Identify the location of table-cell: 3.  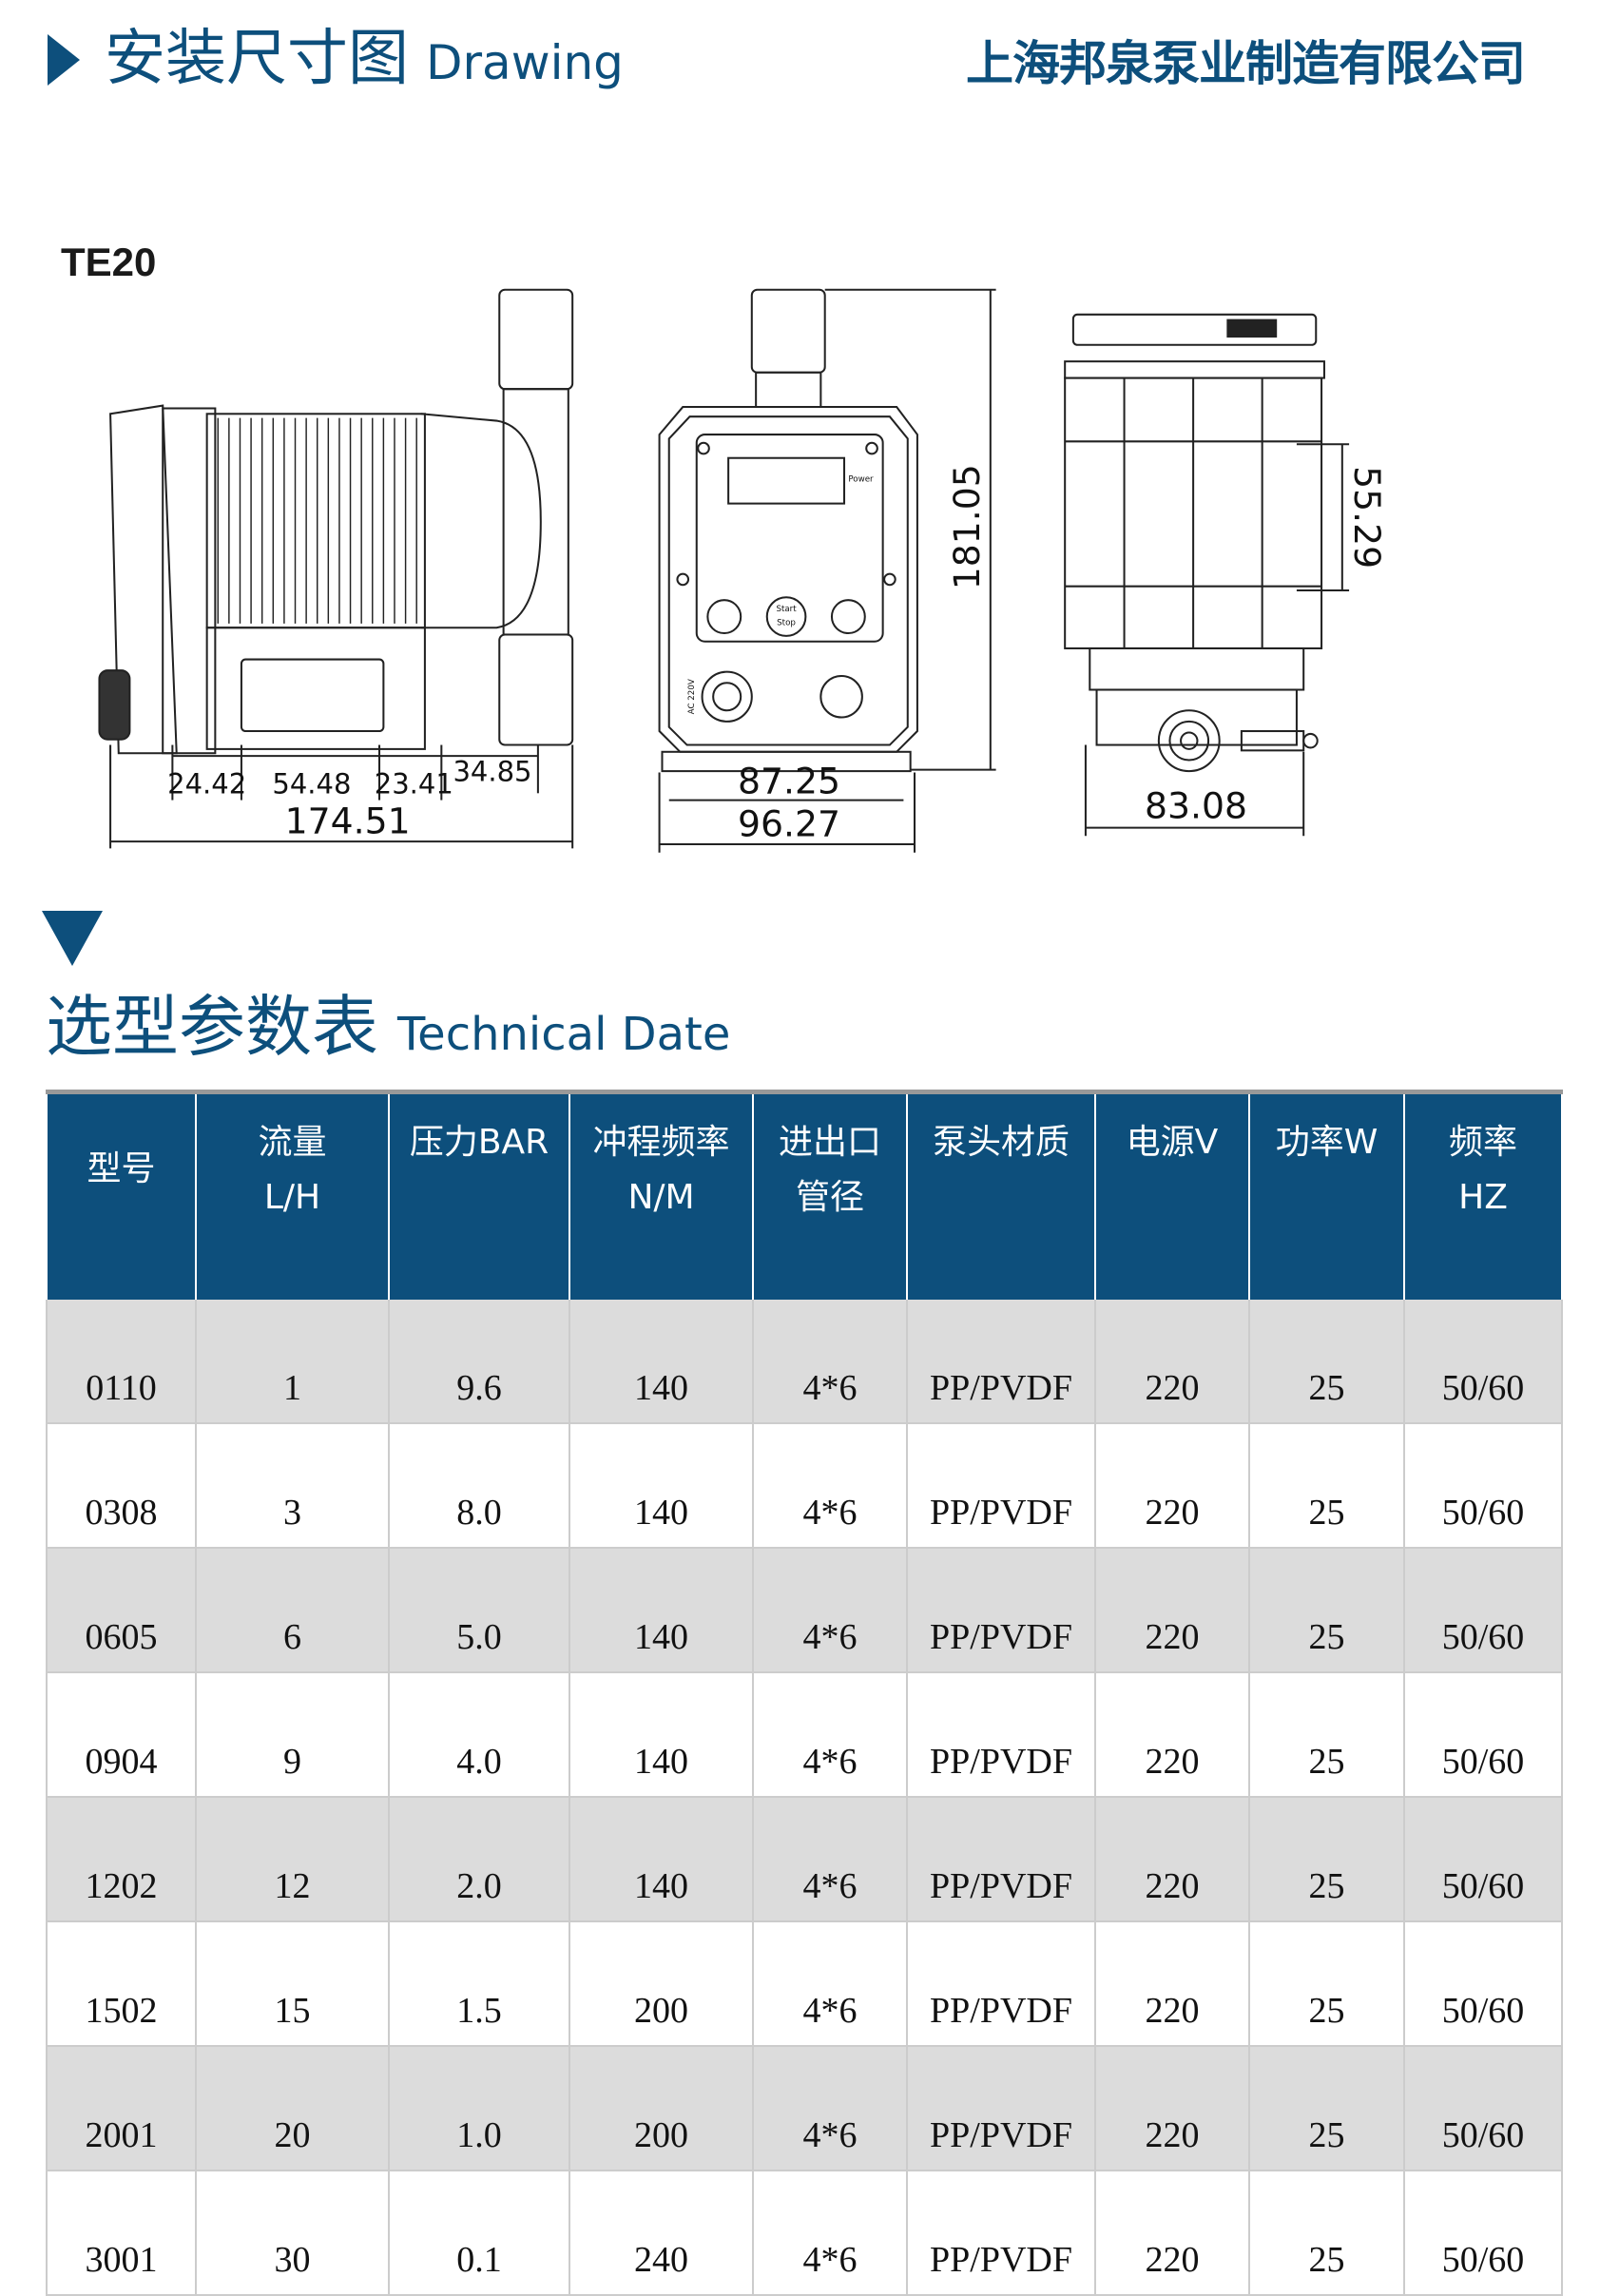
(292, 1486).